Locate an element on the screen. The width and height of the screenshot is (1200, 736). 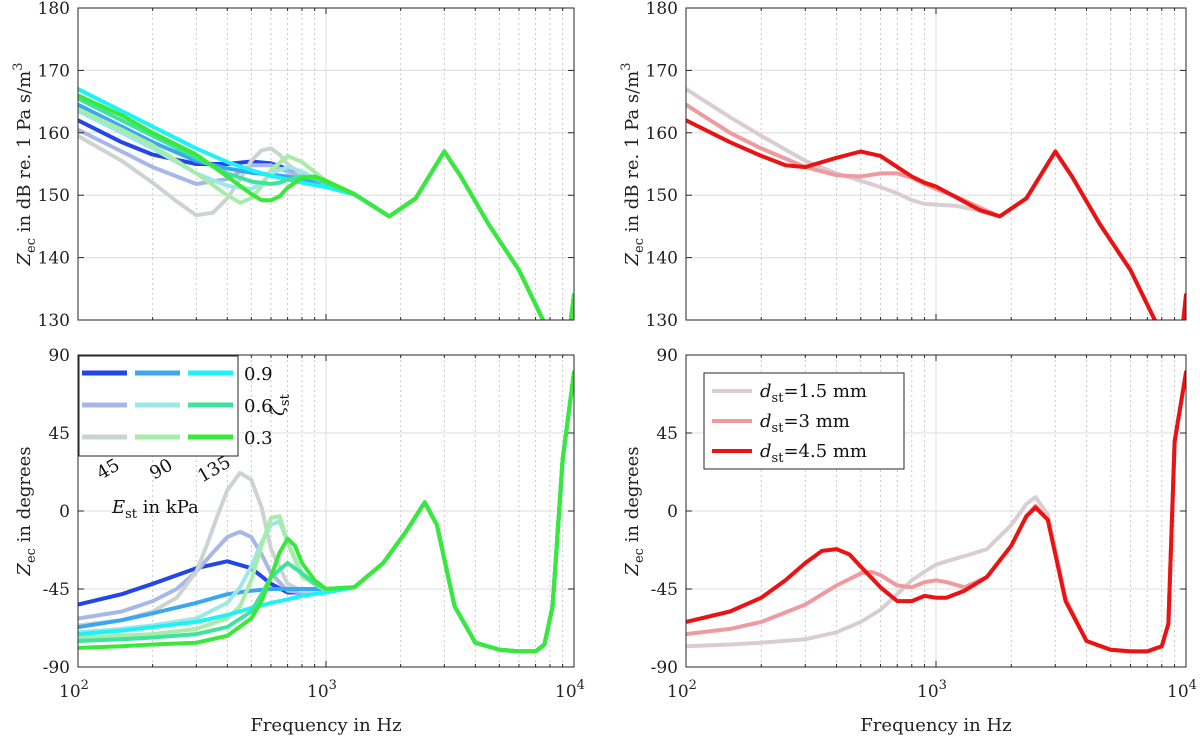
legend-entry-label: dst=1.5 mm is located at coordinates (813, 393).